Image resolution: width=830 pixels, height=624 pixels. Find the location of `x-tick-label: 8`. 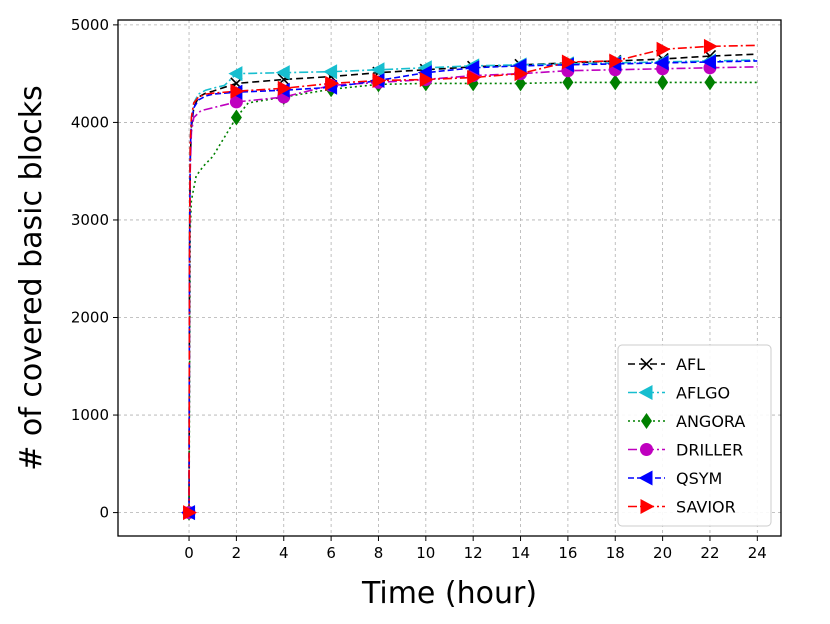

x-tick-label: 8 is located at coordinates (379, 553).